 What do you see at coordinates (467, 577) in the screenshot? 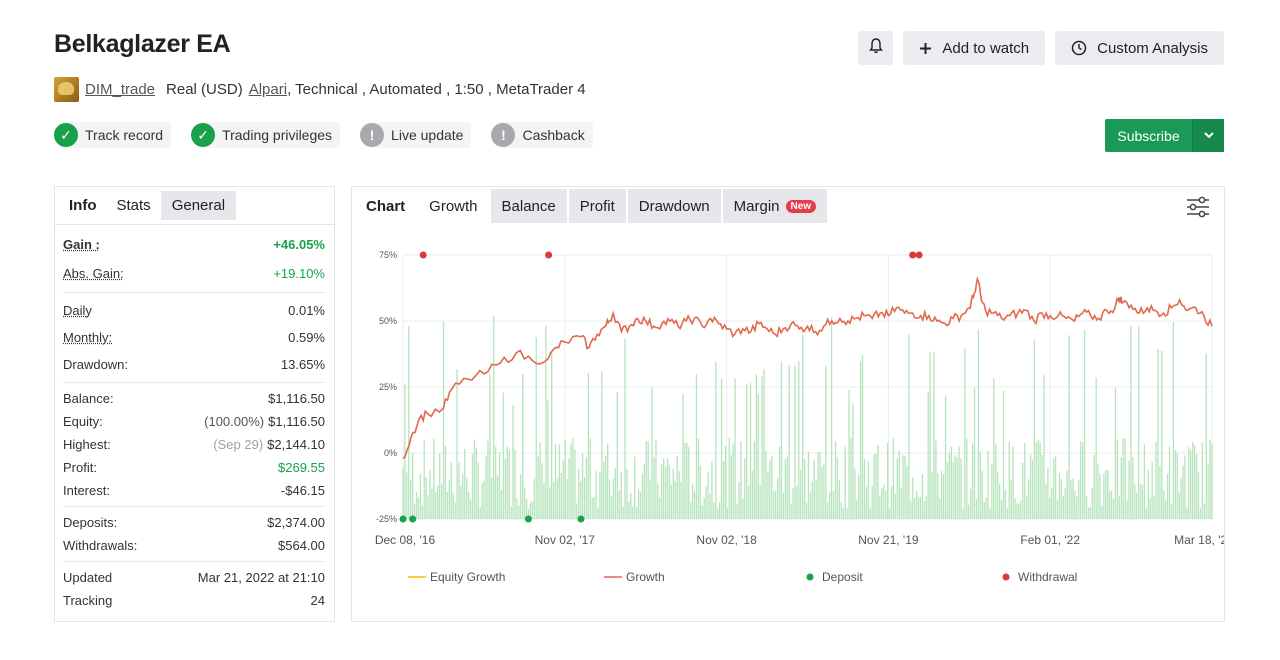
I see `legend-label: Equity Growth` at bounding box center [467, 577].